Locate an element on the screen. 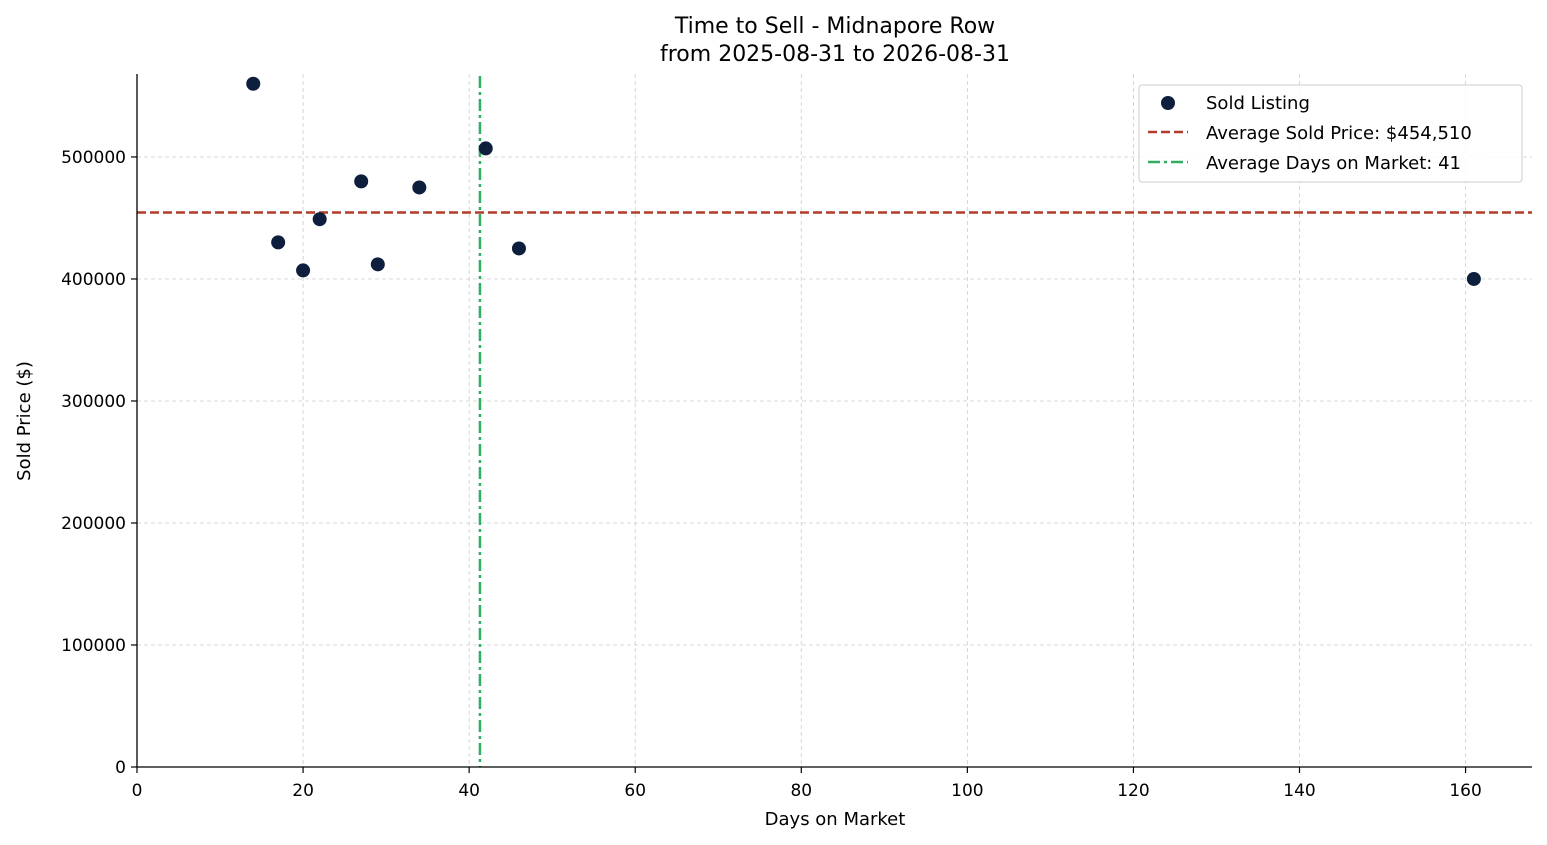 This screenshot has height=845, width=1547. legend-label-average-days: Average Days on Market: 41 is located at coordinates (1333, 163).